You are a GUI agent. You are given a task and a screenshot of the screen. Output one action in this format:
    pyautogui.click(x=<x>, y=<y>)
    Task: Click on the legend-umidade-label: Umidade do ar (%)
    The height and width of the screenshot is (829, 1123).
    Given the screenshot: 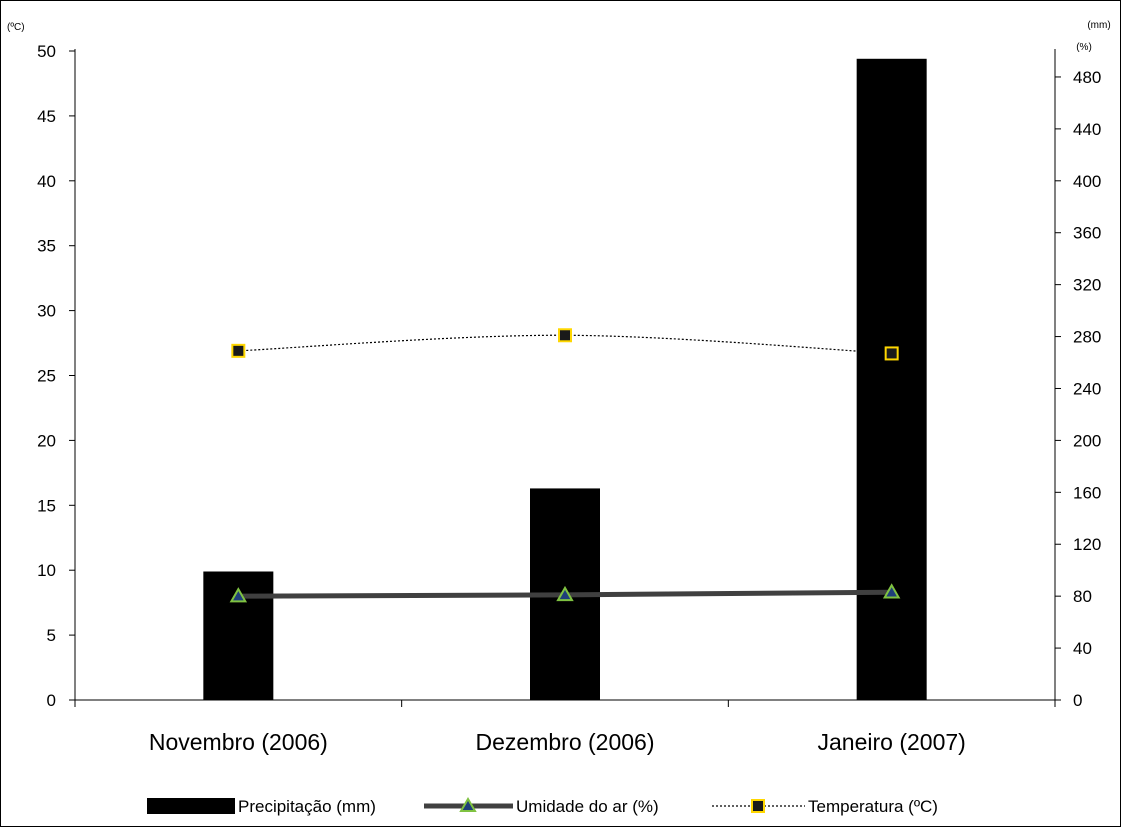 What is the action you would take?
    pyautogui.click(x=587, y=806)
    